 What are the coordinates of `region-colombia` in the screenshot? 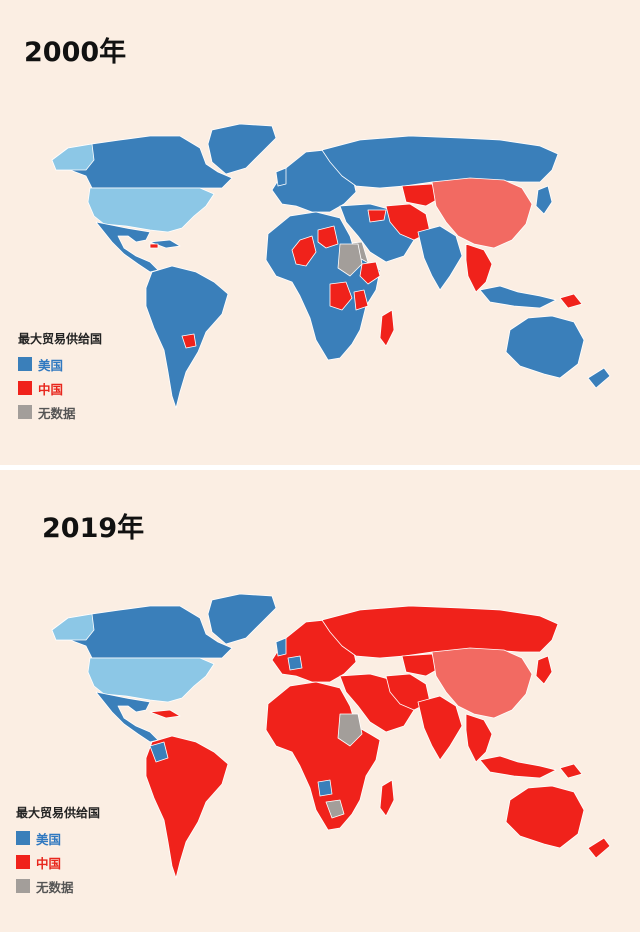 It's located at (159, 752).